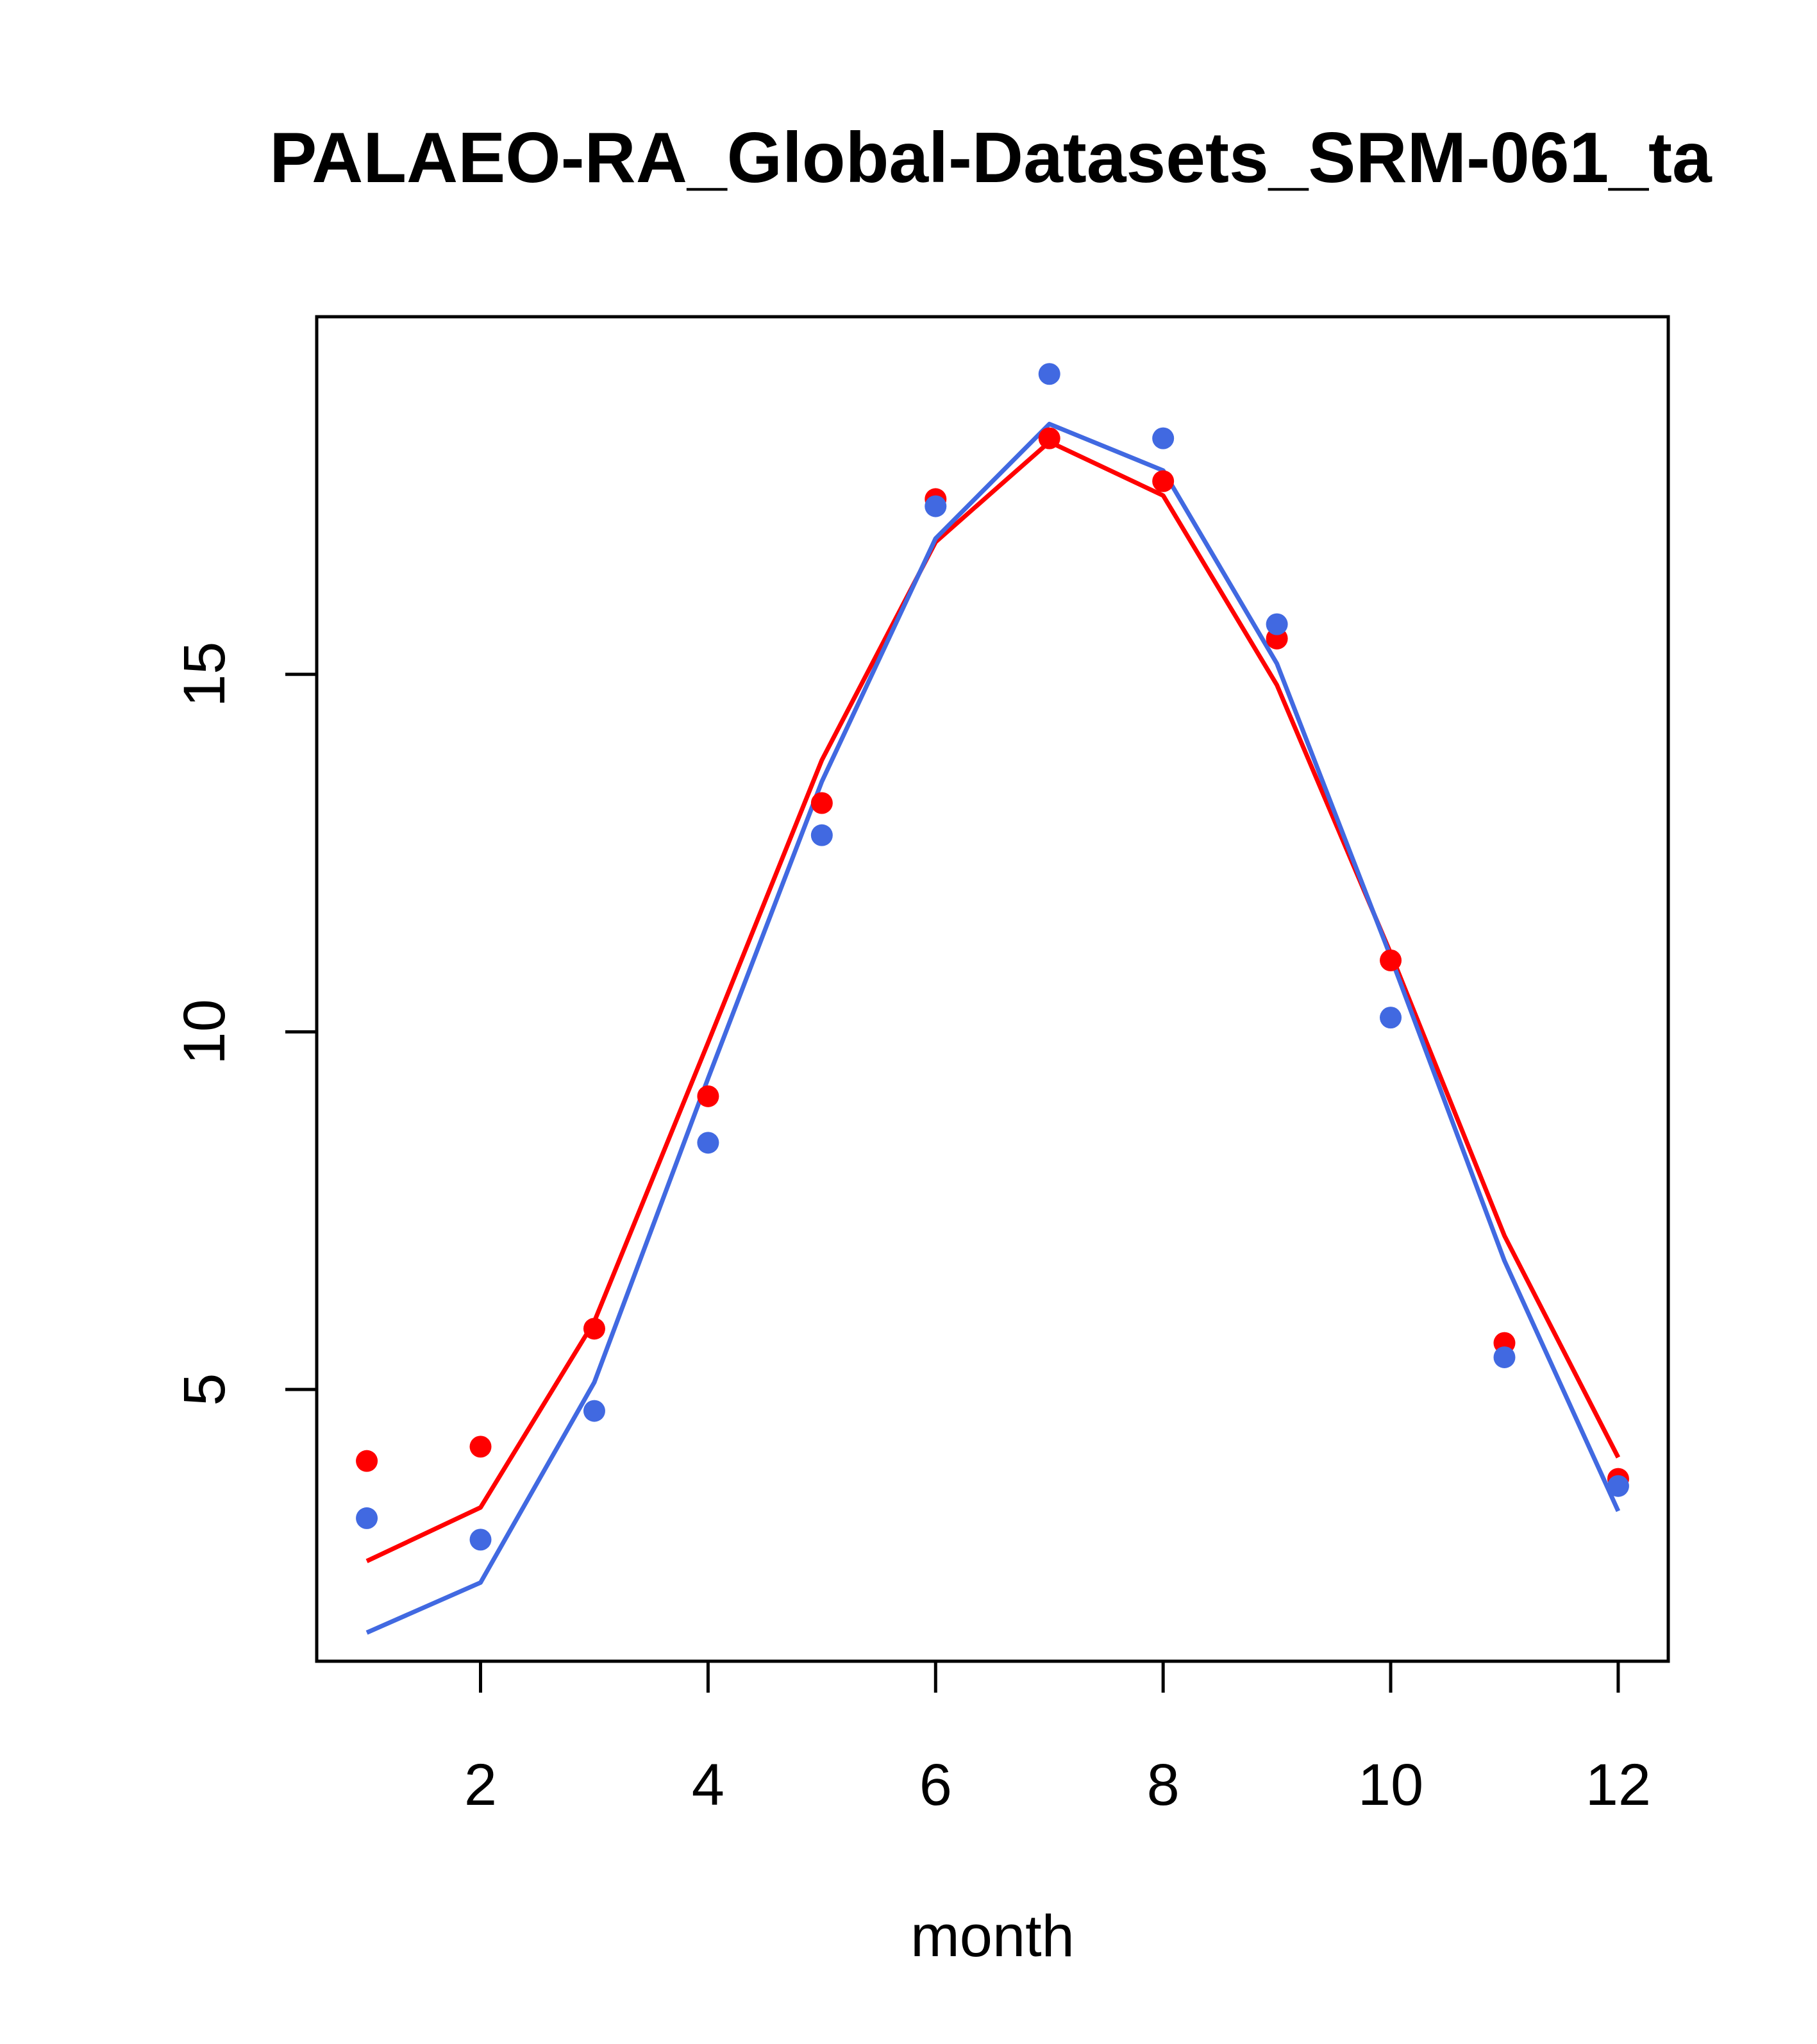 Image resolution: width=1817 pixels, height=2044 pixels. I want to click on x-tick-label: 12, so click(1618, 1785).